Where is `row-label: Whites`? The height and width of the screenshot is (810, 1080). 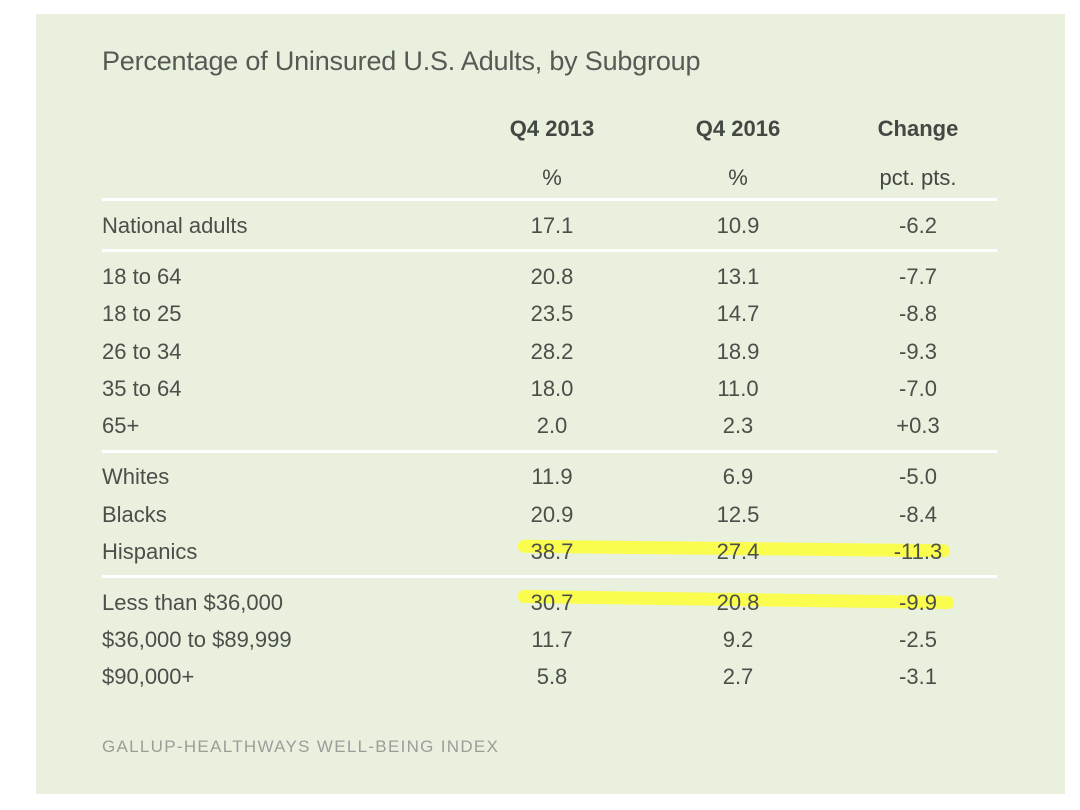
row-label: Whites is located at coordinates (136, 476).